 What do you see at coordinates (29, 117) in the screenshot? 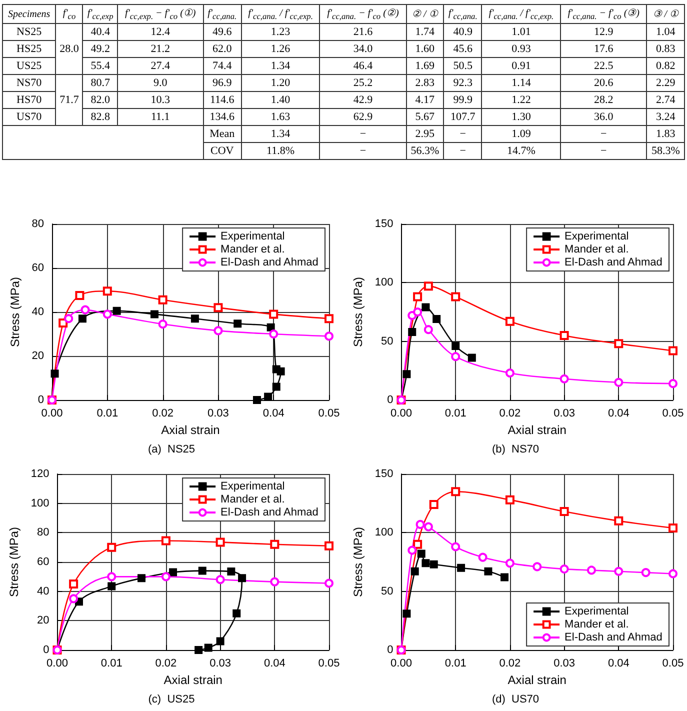
I see `text: US70` at bounding box center [29, 117].